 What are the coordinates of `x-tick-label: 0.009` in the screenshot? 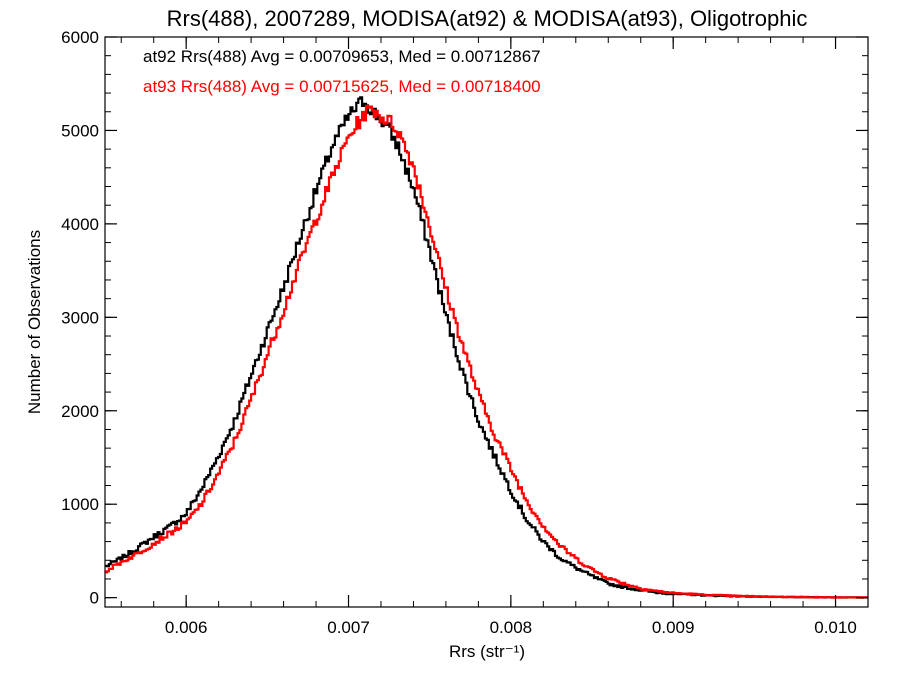 It's located at (673, 627).